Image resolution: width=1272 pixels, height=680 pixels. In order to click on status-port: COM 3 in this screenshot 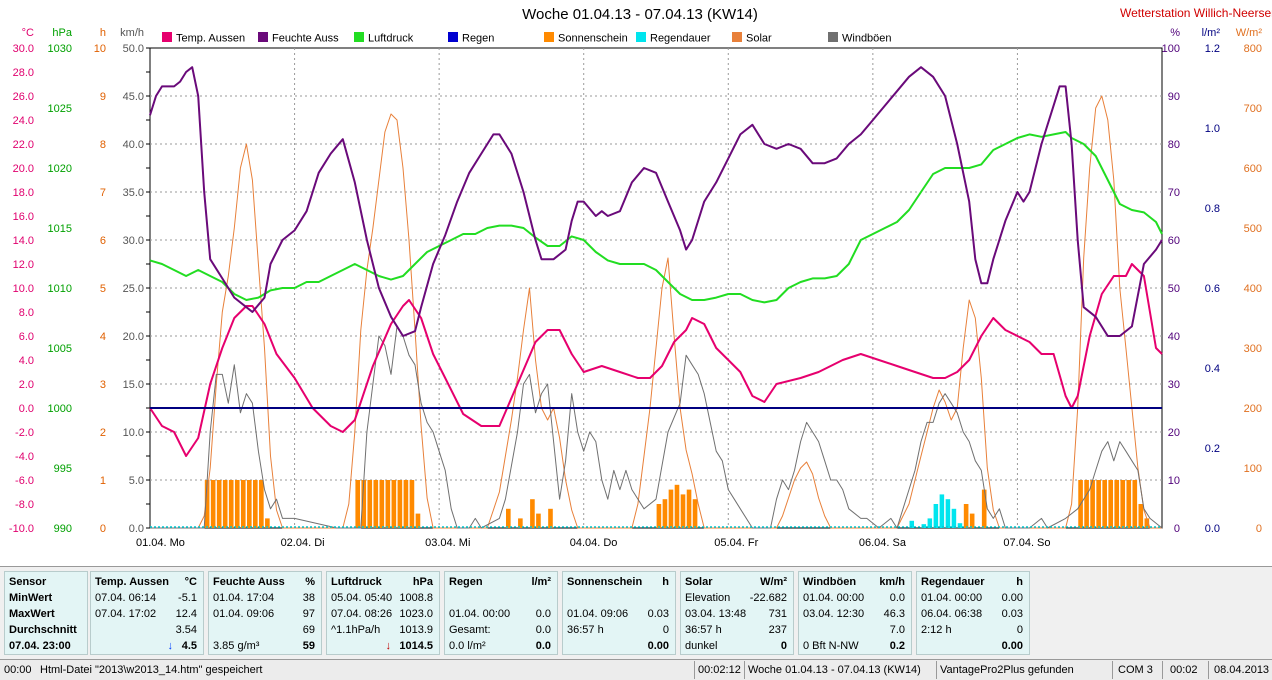, I will do `click(1135, 670)`.